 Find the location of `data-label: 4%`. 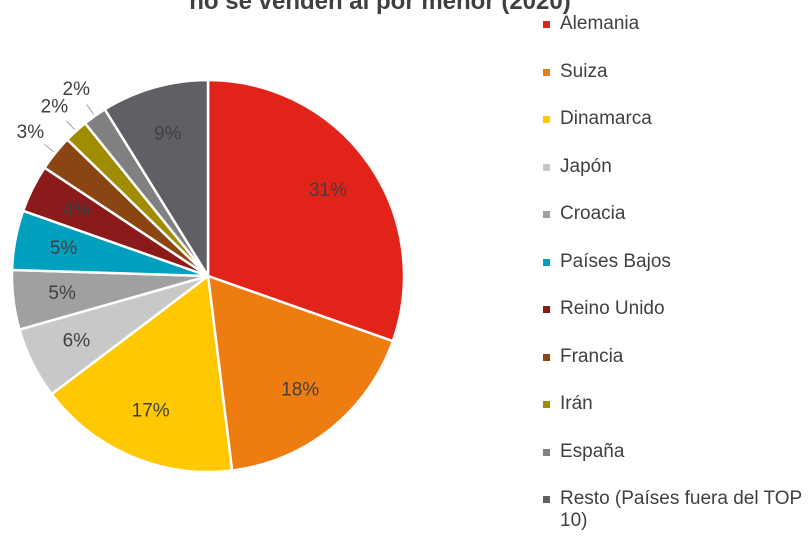

data-label: 4% is located at coordinates (77, 209).